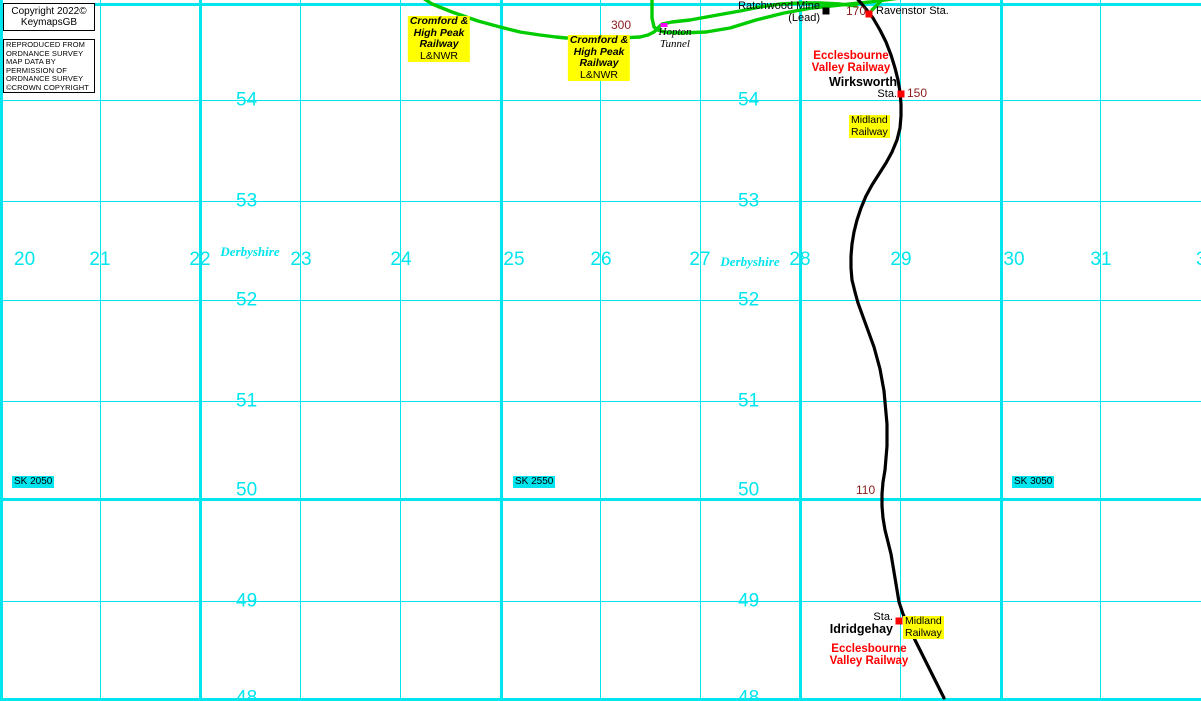 This screenshot has width=1201, height=701. Describe the element at coordinates (45, 79) in the screenshot. I see `notice-line-5: ORDNANCE SURVEY` at that location.